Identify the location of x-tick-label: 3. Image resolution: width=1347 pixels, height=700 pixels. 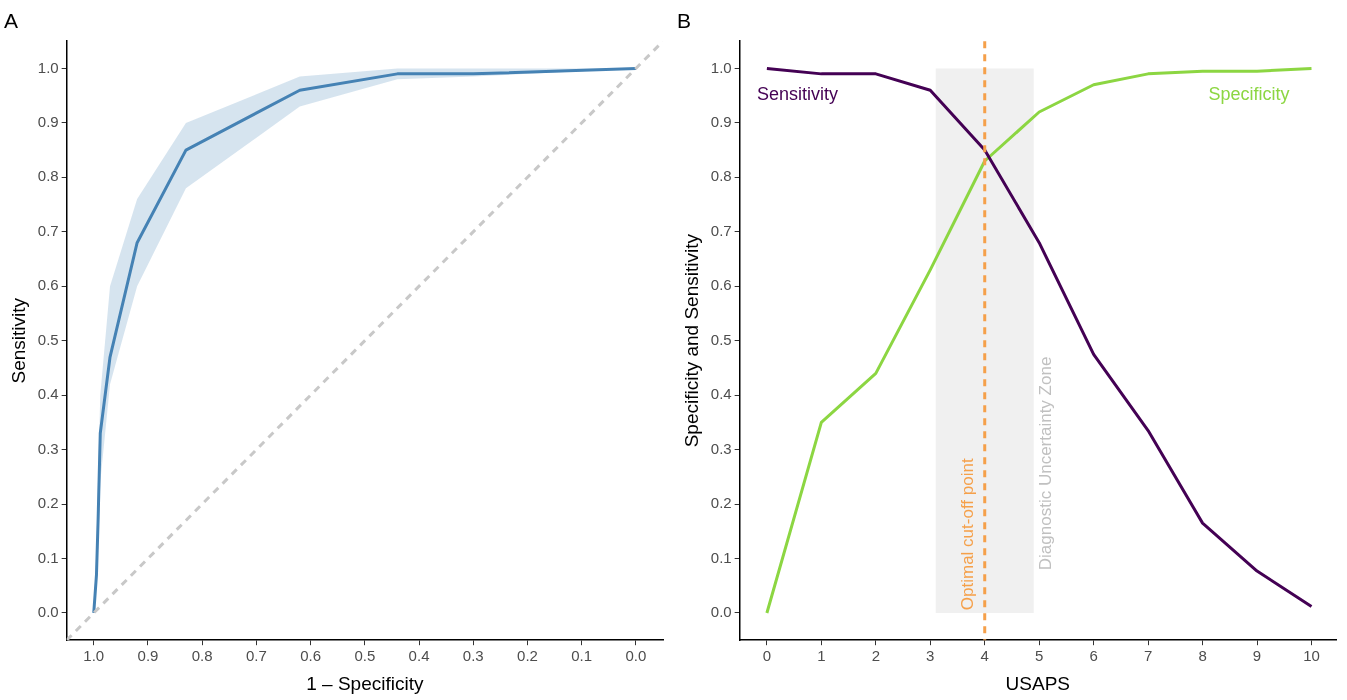
(930, 656).